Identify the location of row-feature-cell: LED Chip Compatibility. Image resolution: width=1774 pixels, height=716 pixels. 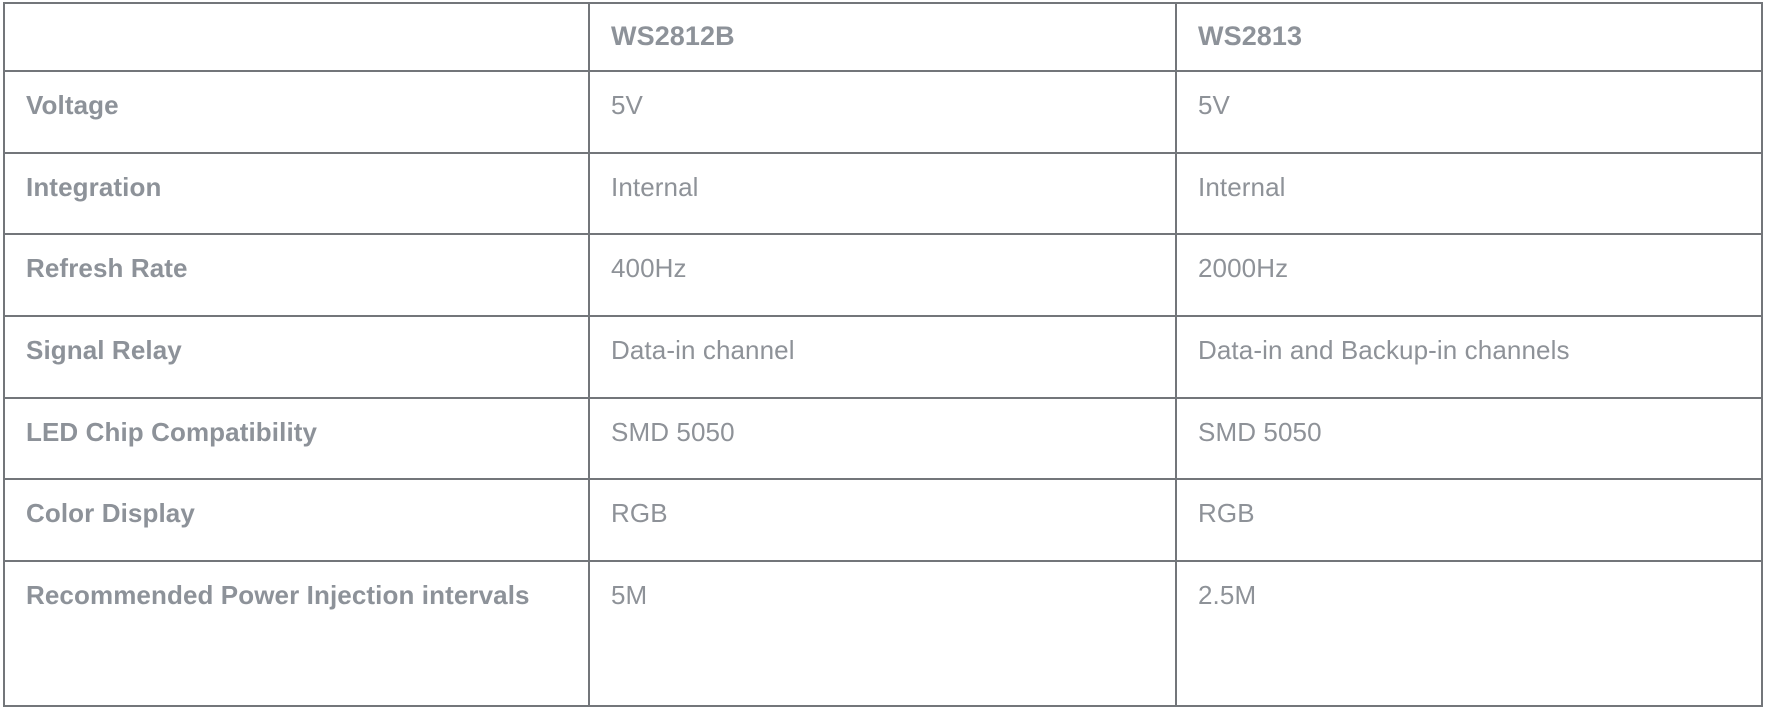
(296, 438).